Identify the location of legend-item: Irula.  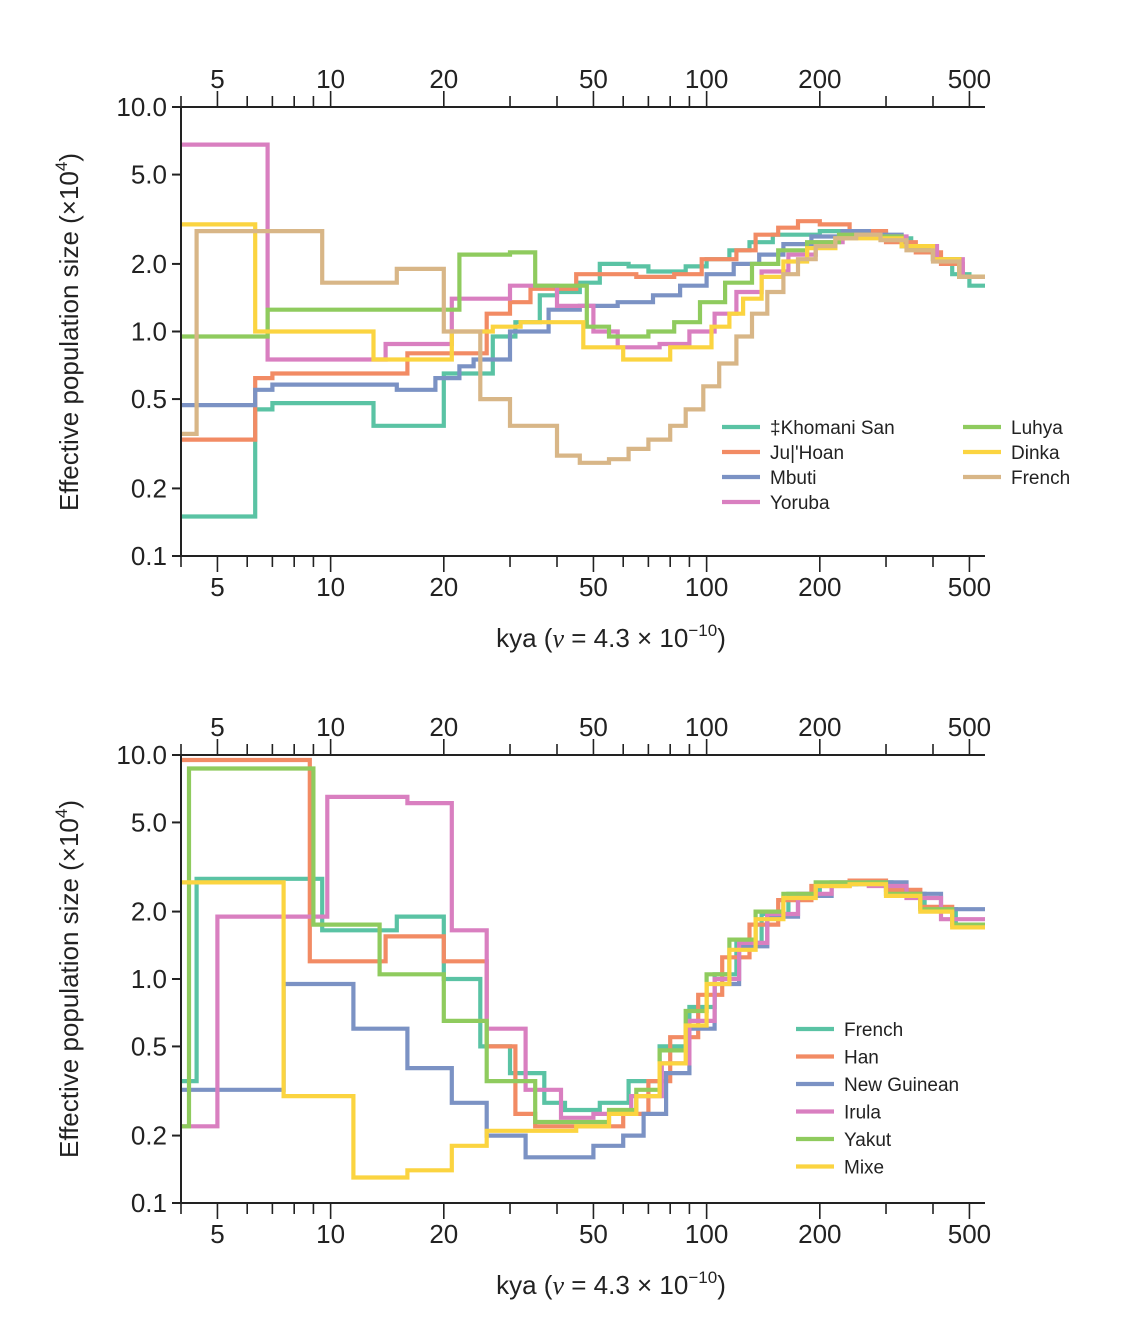
(838, 1113).